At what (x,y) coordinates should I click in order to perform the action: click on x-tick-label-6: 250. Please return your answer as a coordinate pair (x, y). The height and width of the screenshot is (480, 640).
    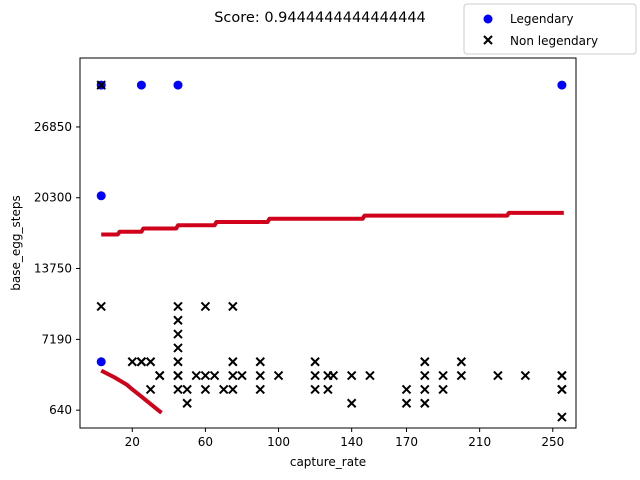
    Looking at the image, I should click on (552, 442).